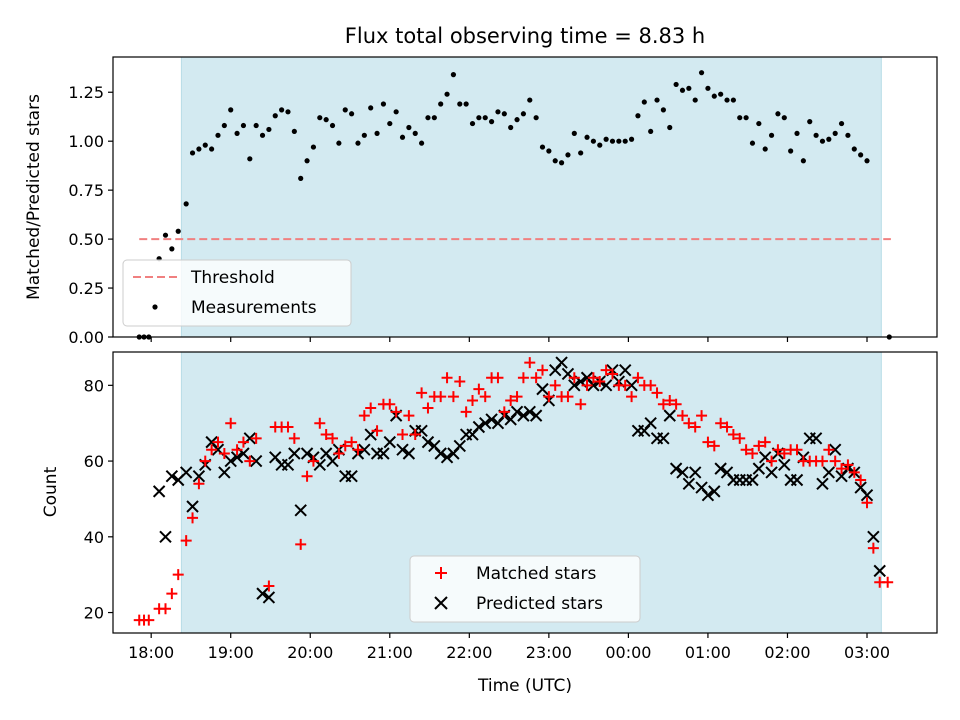 This screenshot has width=960, height=720. Describe the element at coordinates (237, 293) in the screenshot. I see `ratio-legend-frame` at that location.